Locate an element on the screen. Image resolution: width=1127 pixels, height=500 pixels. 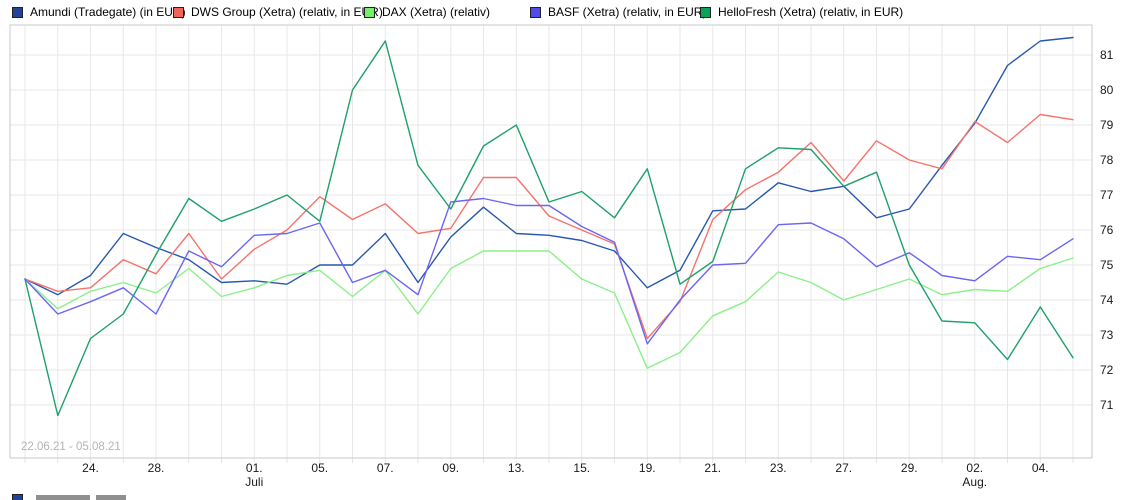
legend-item-5: HelloFresh (Xetra) (relativ, in EUR) is located at coordinates (801, 12).